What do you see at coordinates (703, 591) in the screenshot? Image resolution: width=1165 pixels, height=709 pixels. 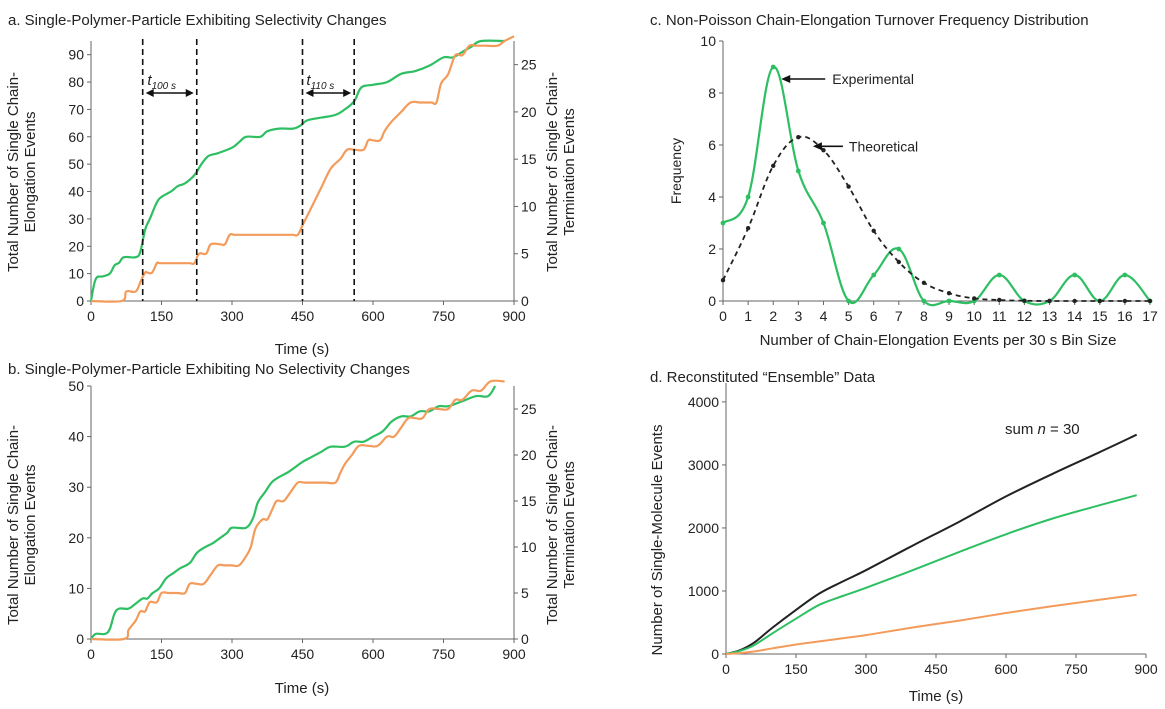 I see `panel-d-y-tick-label: 1000` at bounding box center [703, 591].